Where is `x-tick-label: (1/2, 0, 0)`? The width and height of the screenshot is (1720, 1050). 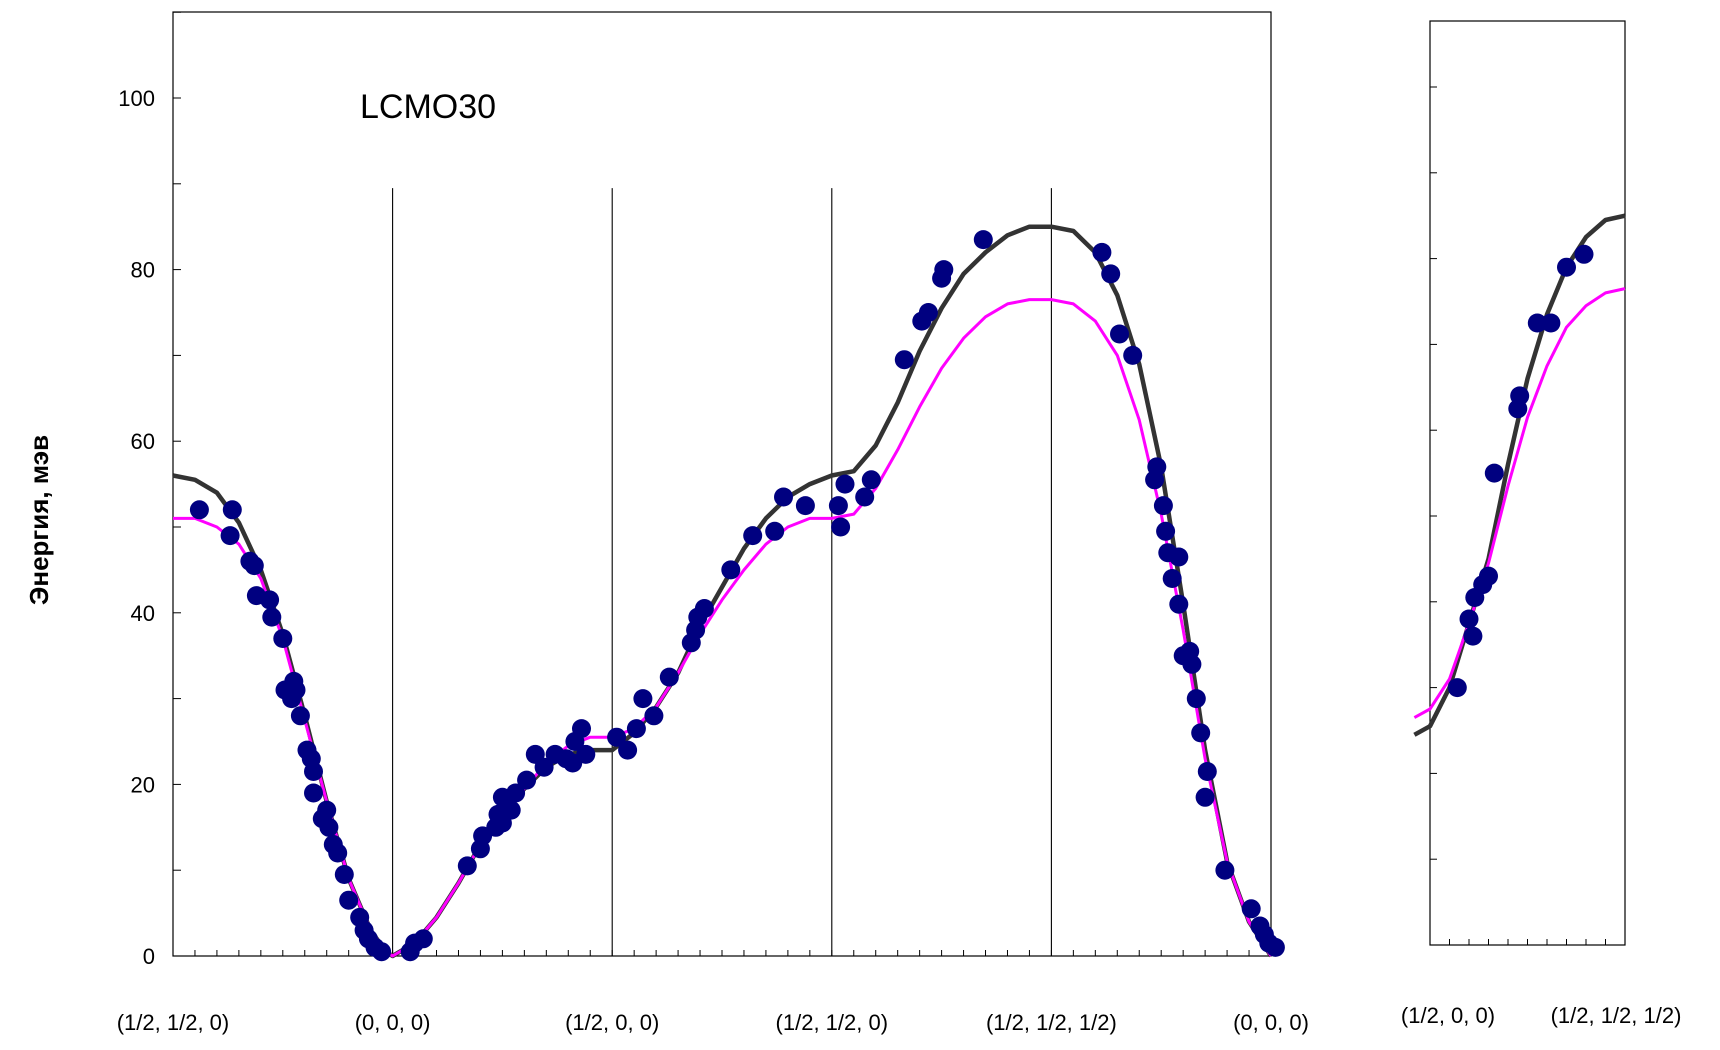
x-tick-label: (1/2, 0, 0) is located at coordinates (612, 1022).